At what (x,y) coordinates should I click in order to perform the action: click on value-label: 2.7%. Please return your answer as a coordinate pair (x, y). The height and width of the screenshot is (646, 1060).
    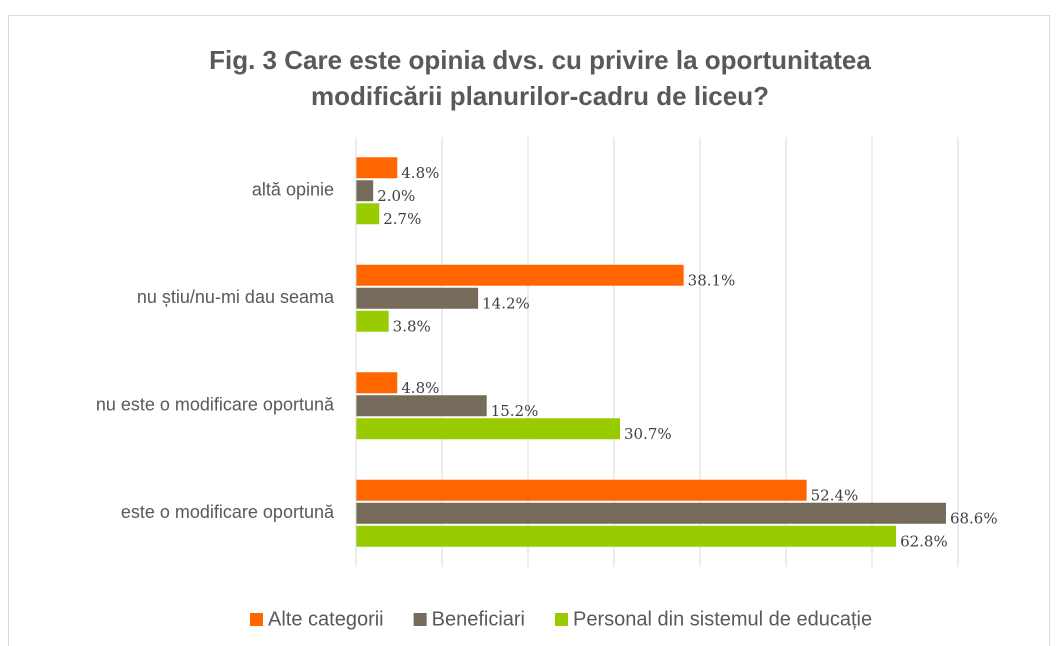
    Looking at the image, I should click on (402, 219).